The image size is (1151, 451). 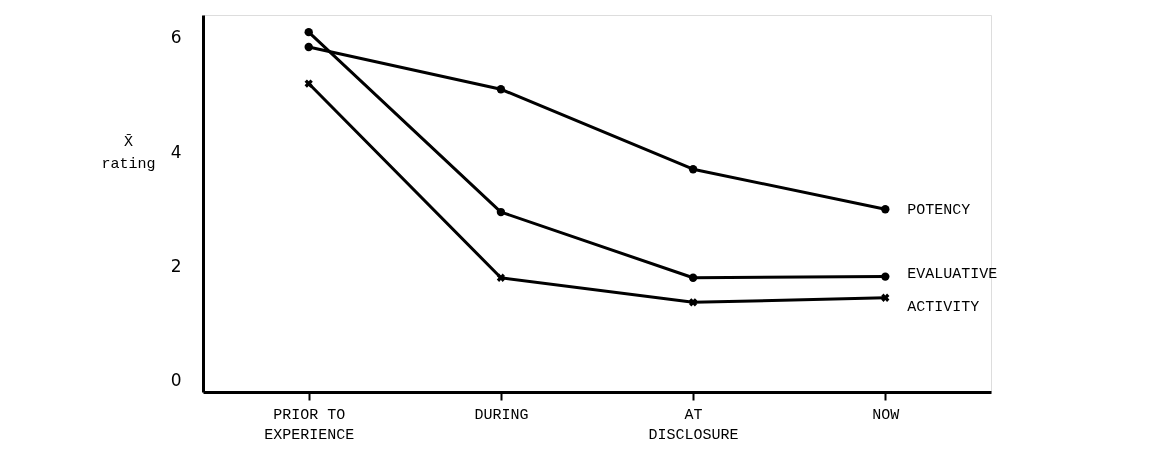 I want to click on x-tick-label: DURING, so click(x=501, y=415).